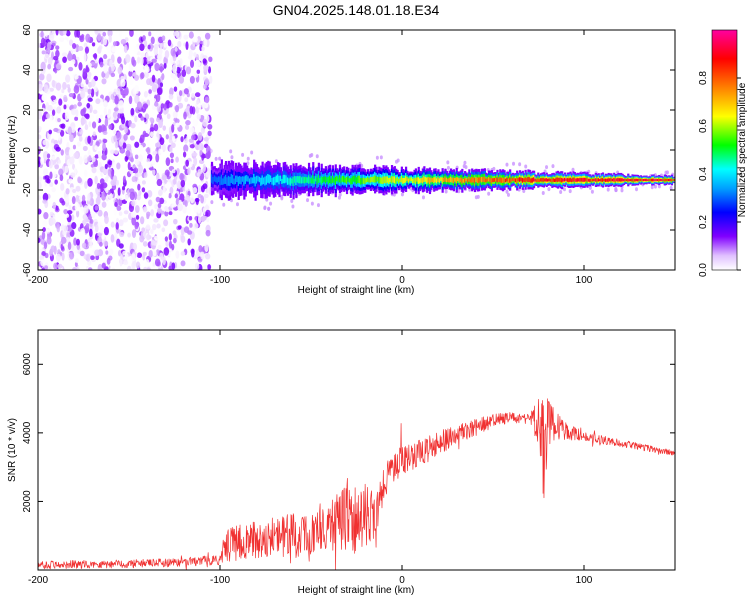 The width and height of the screenshot is (750, 600). What do you see at coordinates (27, 501) in the screenshot?
I see `snr-y-tick-label: 2000` at bounding box center [27, 501].